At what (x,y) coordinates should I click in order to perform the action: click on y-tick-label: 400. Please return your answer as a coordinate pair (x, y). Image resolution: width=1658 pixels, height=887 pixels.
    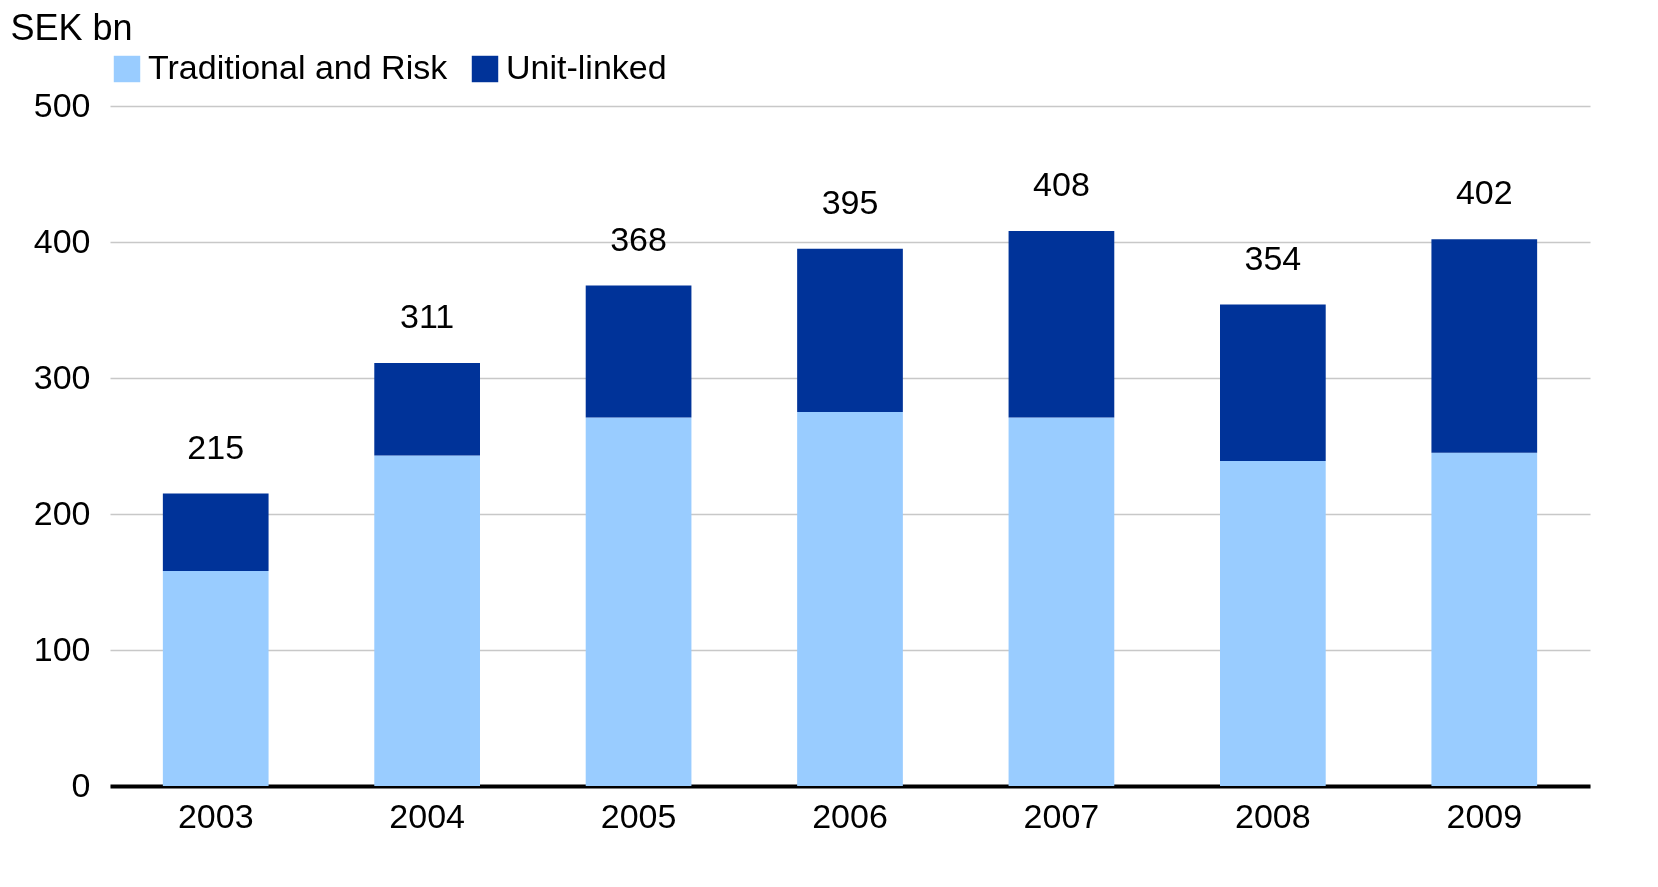
    Looking at the image, I should click on (62, 240).